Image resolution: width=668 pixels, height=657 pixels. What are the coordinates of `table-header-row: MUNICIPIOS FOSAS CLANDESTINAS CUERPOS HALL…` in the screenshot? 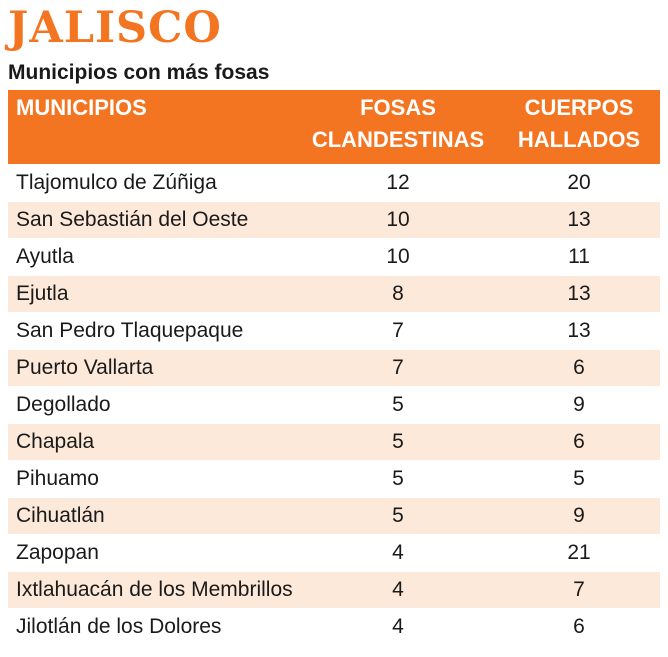 It's located at (334, 127).